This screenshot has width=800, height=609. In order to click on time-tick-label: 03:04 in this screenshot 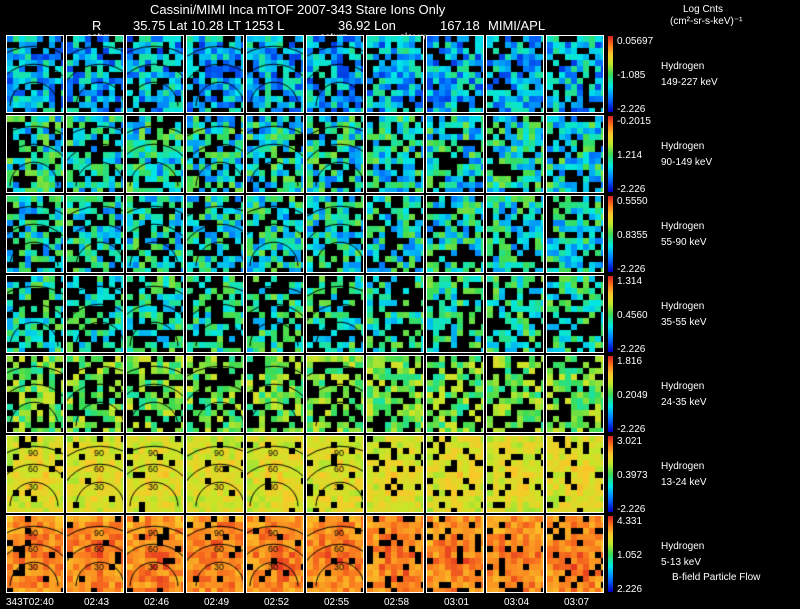, I will do `click(517, 602)`.